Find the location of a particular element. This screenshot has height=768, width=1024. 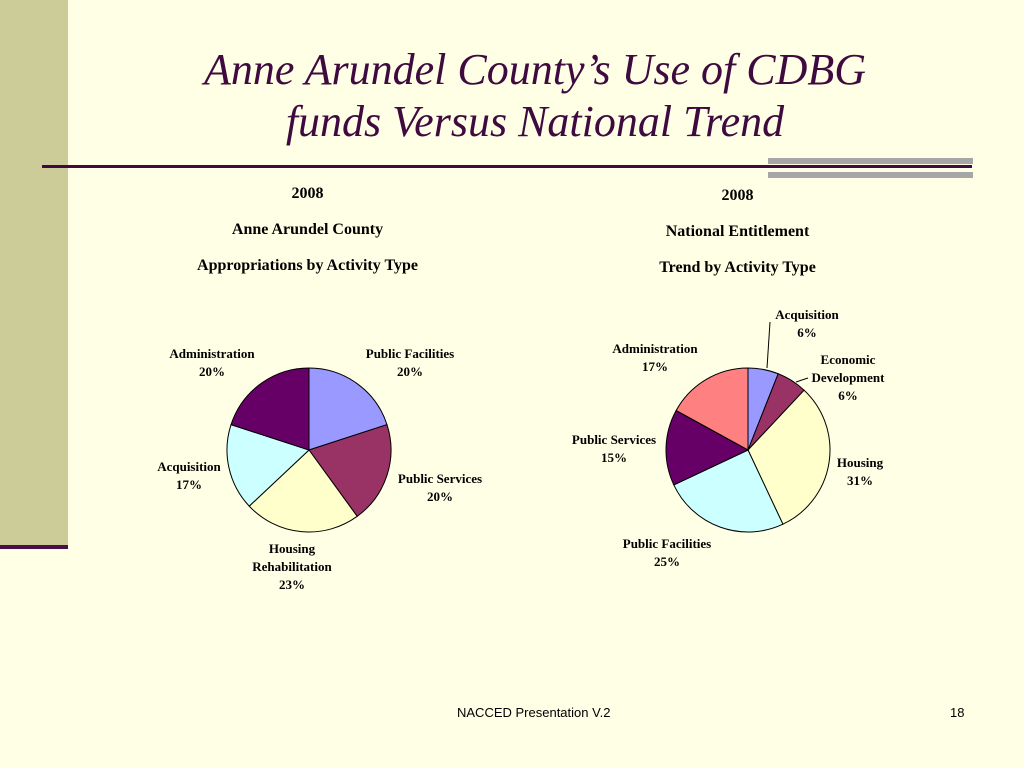

national-label-housing: Housing 31% is located at coordinates (860, 471).